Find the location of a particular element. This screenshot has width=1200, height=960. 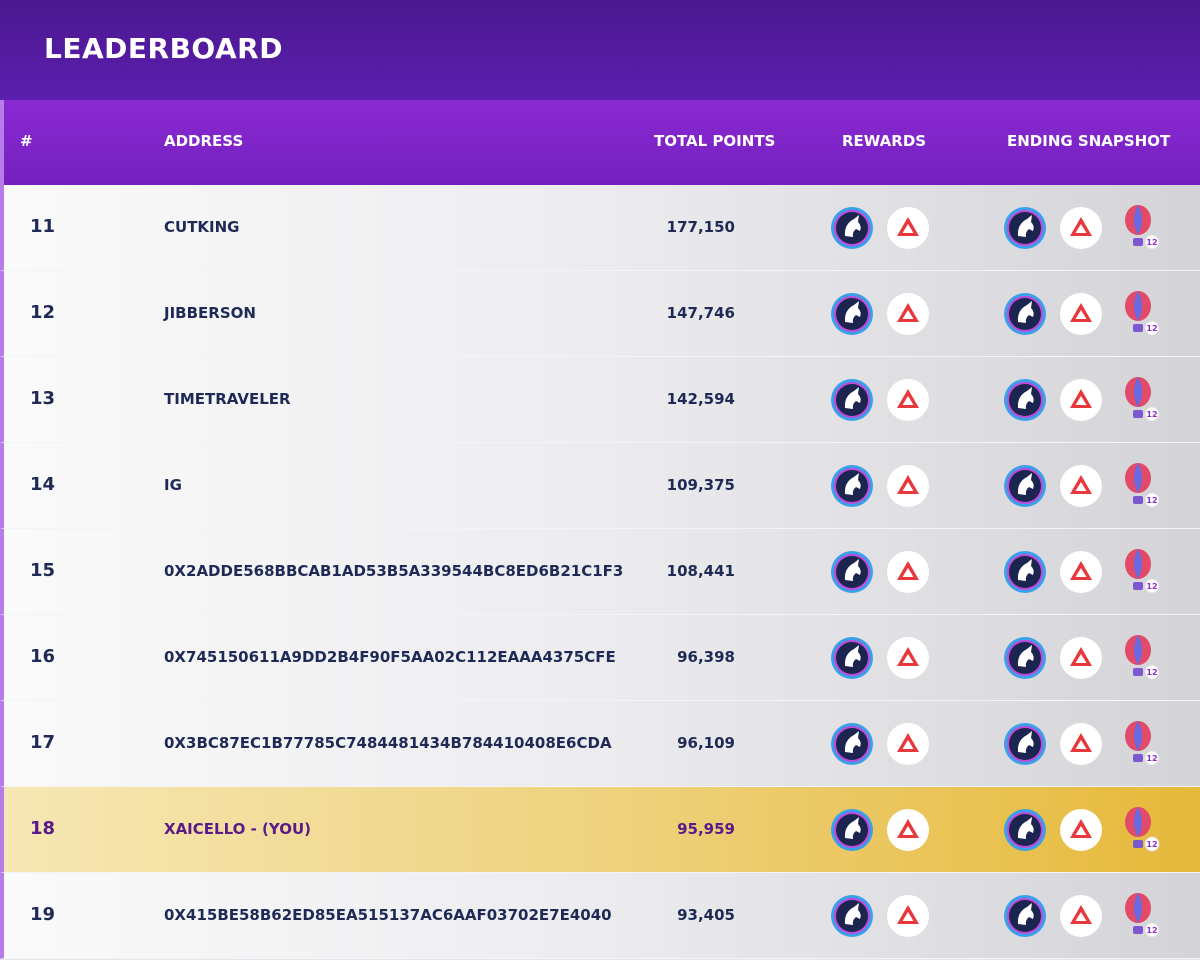

table-row: 11 CUTKING 177,150 12 is located at coordinates (600, 228).